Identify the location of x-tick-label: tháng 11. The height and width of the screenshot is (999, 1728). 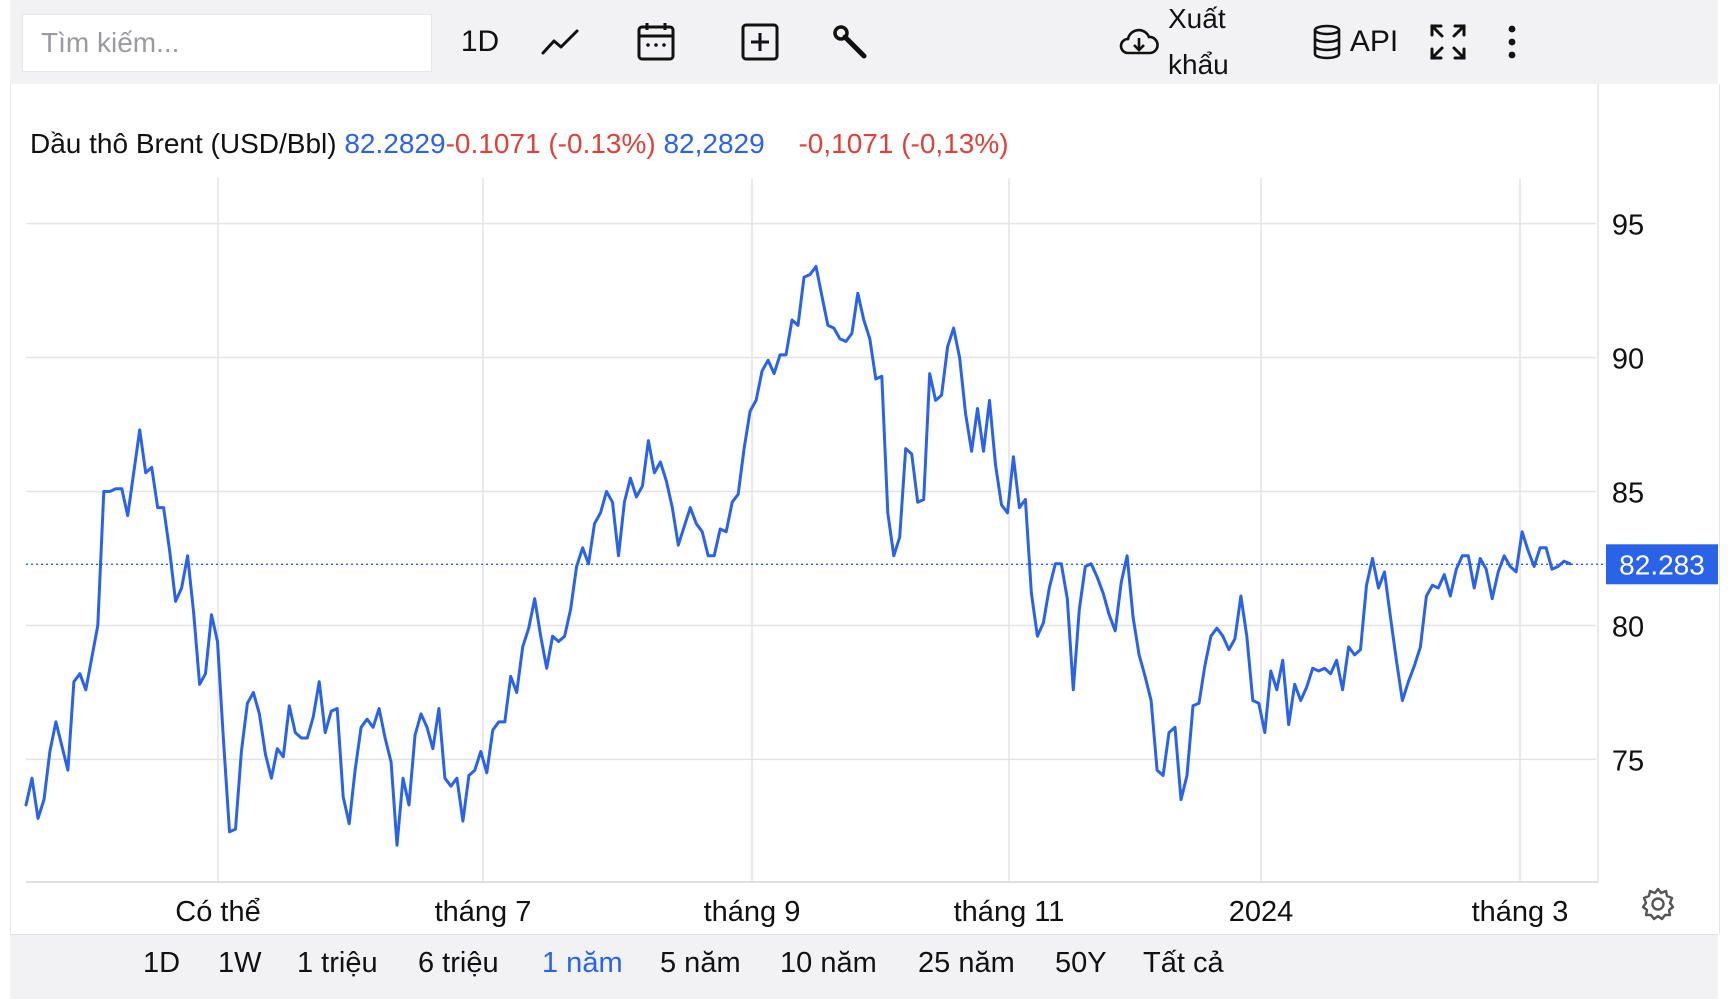
(1009, 912).